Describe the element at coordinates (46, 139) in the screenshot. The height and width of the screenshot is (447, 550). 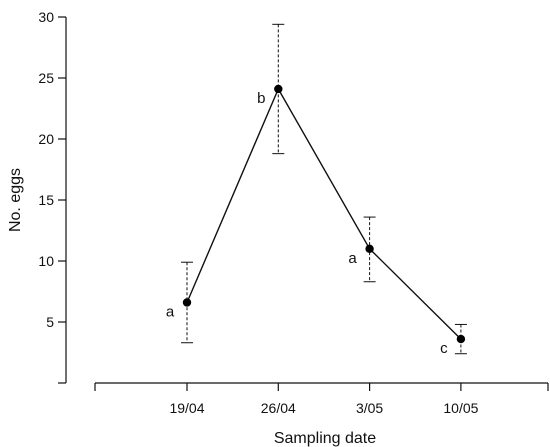
I see `y-tick-label: 20` at that location.